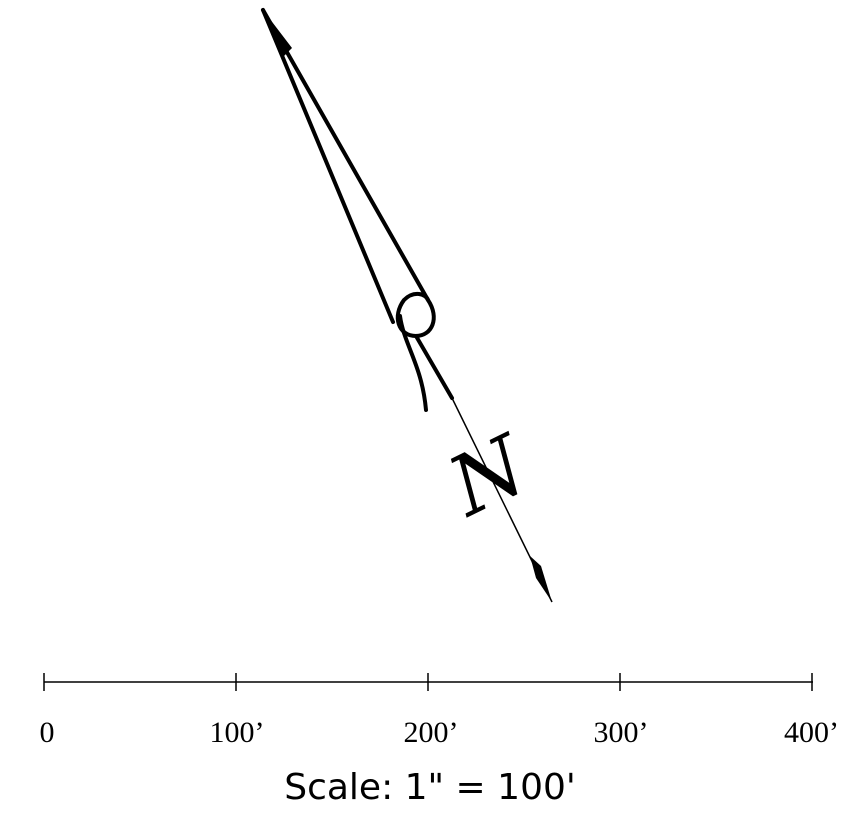  What do you see at coordinates (328, 166) in the screenshot?
I see `north-arrow-left-edge` at bounding box center [328, 166].